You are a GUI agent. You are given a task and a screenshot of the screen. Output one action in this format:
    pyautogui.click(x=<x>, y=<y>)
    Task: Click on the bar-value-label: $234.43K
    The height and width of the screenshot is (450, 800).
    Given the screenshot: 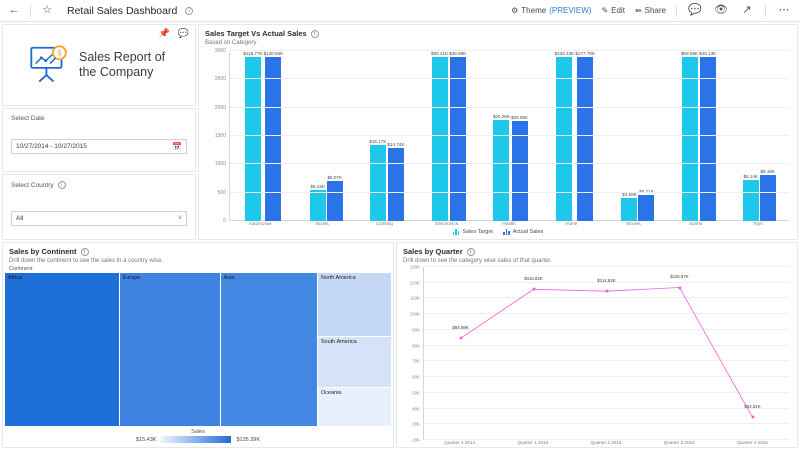 What is the action you would take?
    pyautogui.click(x=564, y=53)
    